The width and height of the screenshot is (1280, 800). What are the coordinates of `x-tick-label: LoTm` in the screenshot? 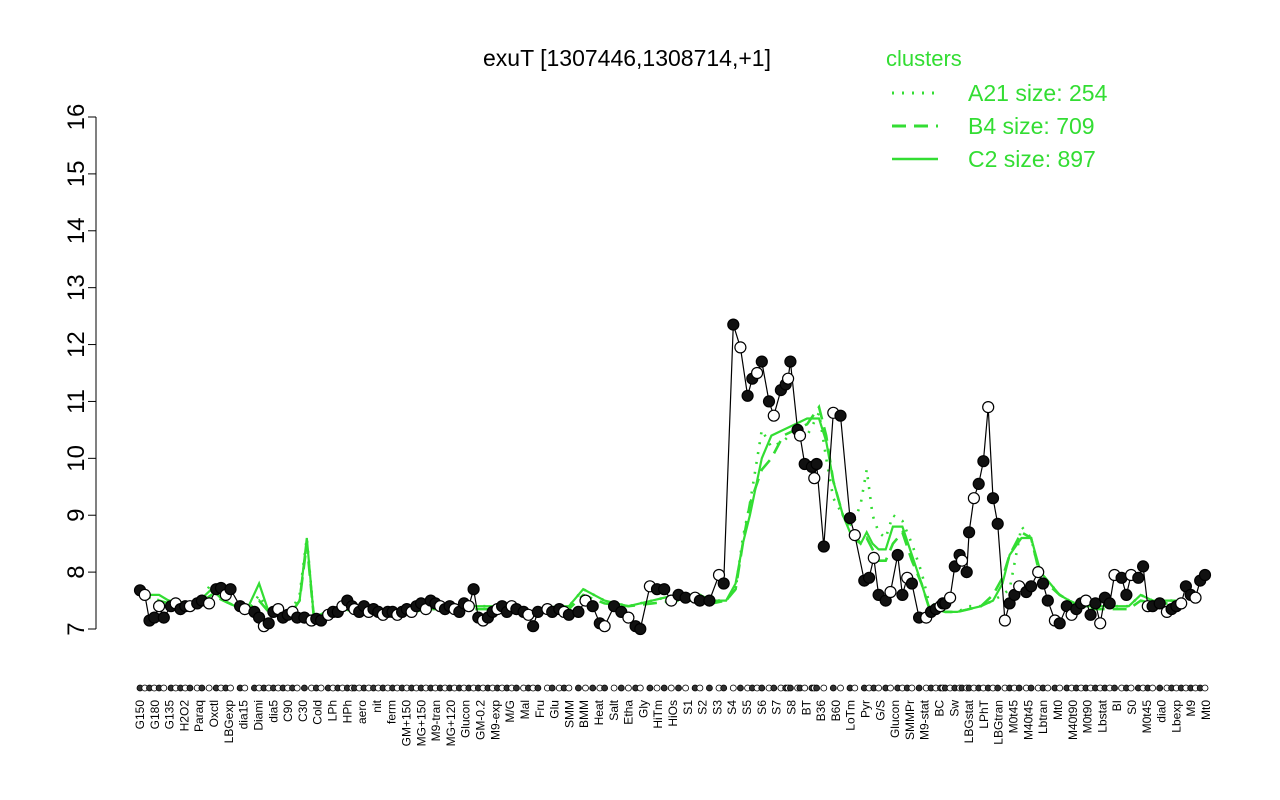 It's located at (851, 715).